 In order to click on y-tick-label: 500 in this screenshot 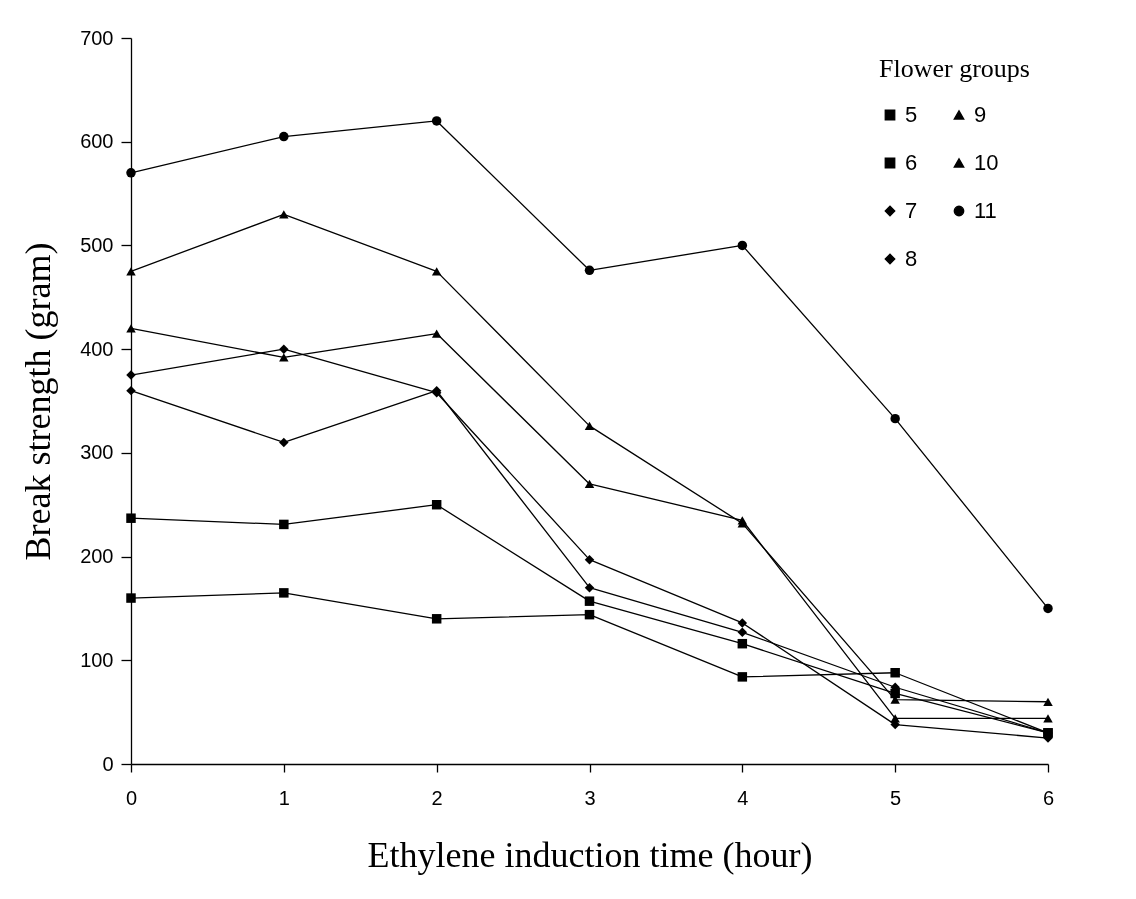, I will do `click(97, 244)`.